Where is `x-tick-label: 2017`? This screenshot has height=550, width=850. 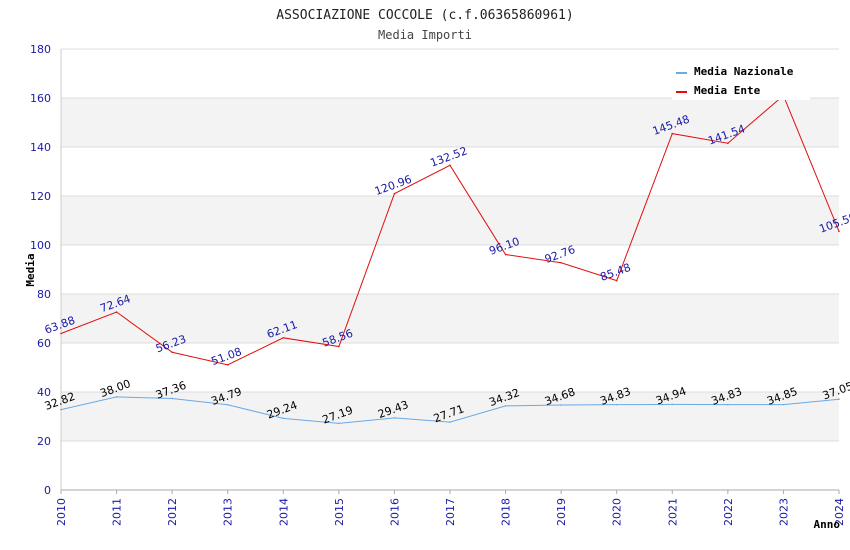 x-tick-label: 2017 is located at coordinates (450, 512).